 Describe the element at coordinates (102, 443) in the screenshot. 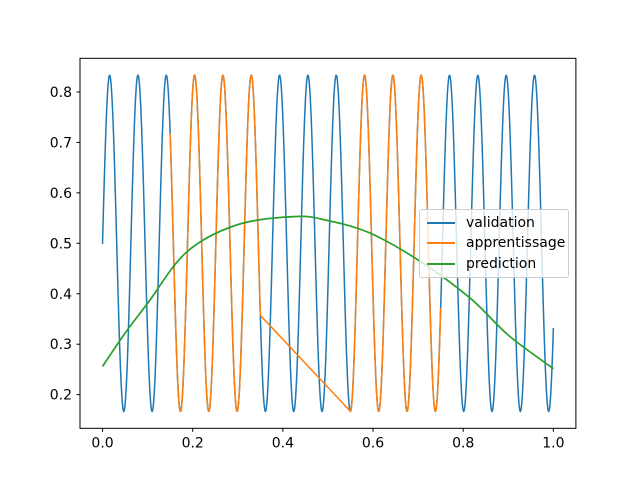

I see `x-tick-label: 0.0` at that location.